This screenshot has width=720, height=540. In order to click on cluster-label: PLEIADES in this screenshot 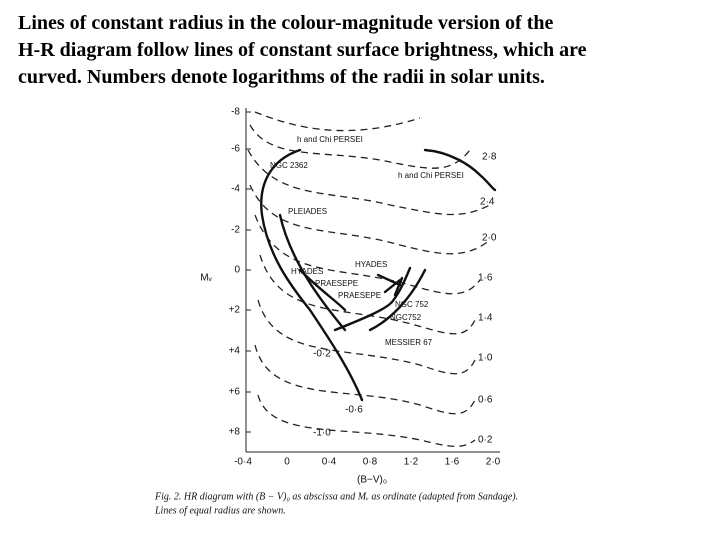, I will do `click(307, 211)`.